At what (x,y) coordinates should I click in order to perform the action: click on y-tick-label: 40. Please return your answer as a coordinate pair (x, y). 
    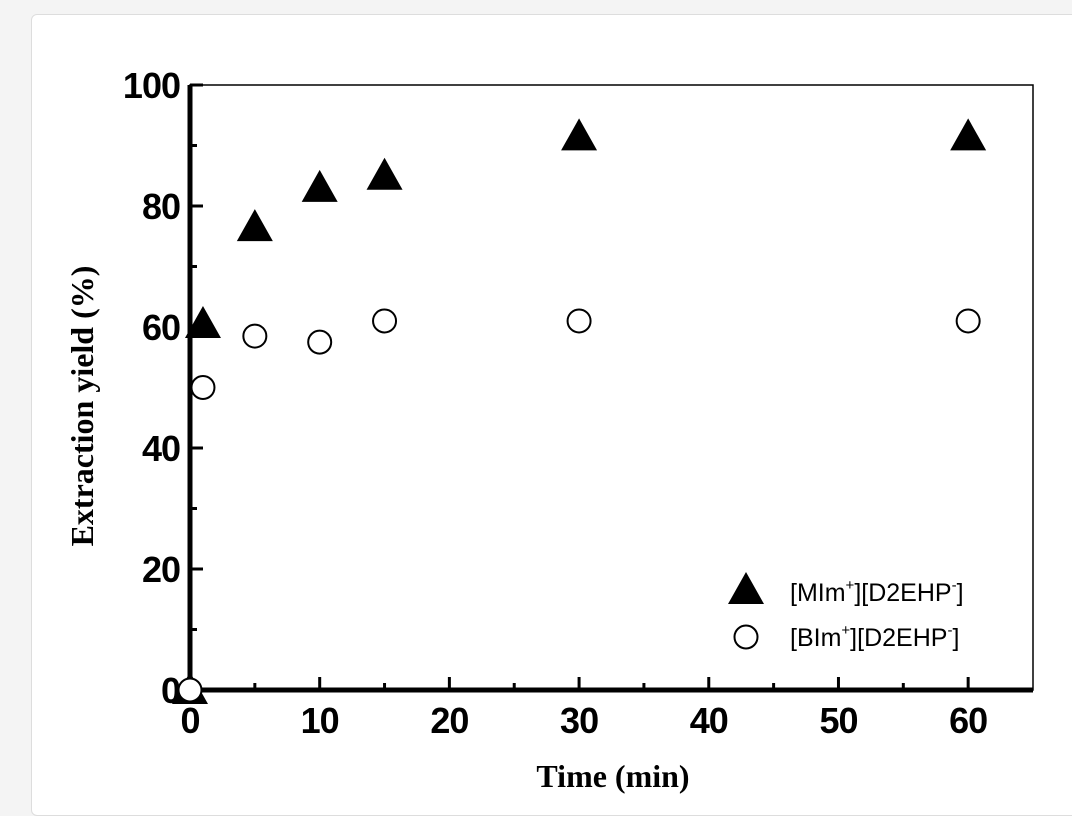
    Looking at the image, I should click on (161, 448).